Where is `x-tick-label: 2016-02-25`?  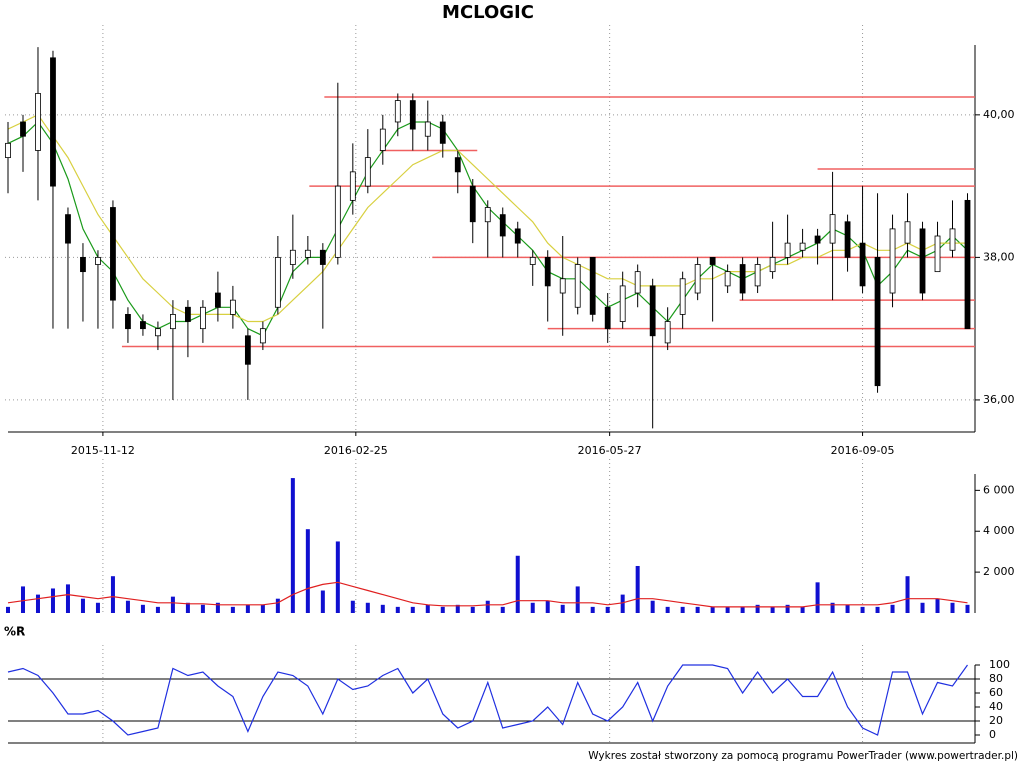 x-tick-label: 2016-02-25 is located at coordinates (356, 450).